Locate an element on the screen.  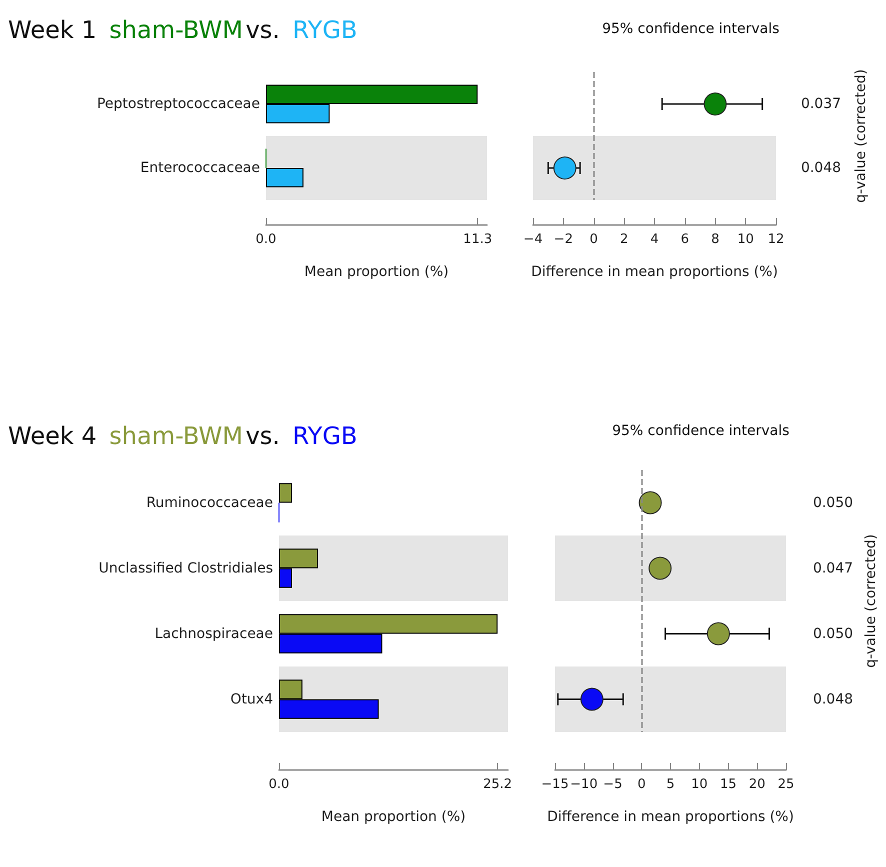
y-tick-label: Enterococcaceae is located at coordinates (200, 168).